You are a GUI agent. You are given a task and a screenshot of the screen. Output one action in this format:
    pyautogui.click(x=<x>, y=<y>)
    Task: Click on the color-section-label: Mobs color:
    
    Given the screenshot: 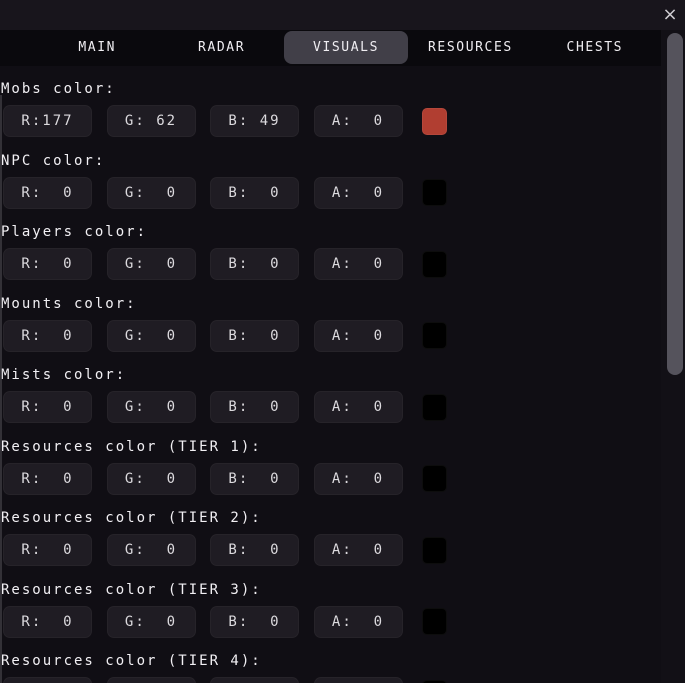 What is the action you would take?
    pyautogui.click(x=58, y=89)
    